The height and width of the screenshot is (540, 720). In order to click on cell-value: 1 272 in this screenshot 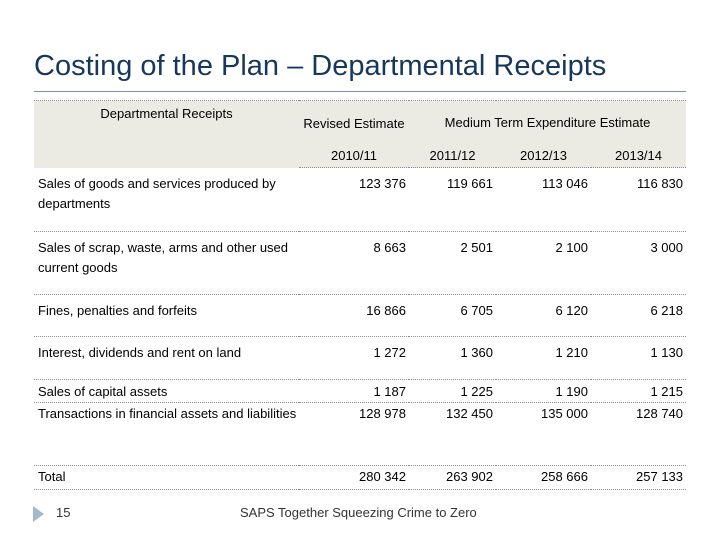, I will do `click(354, 358)`.